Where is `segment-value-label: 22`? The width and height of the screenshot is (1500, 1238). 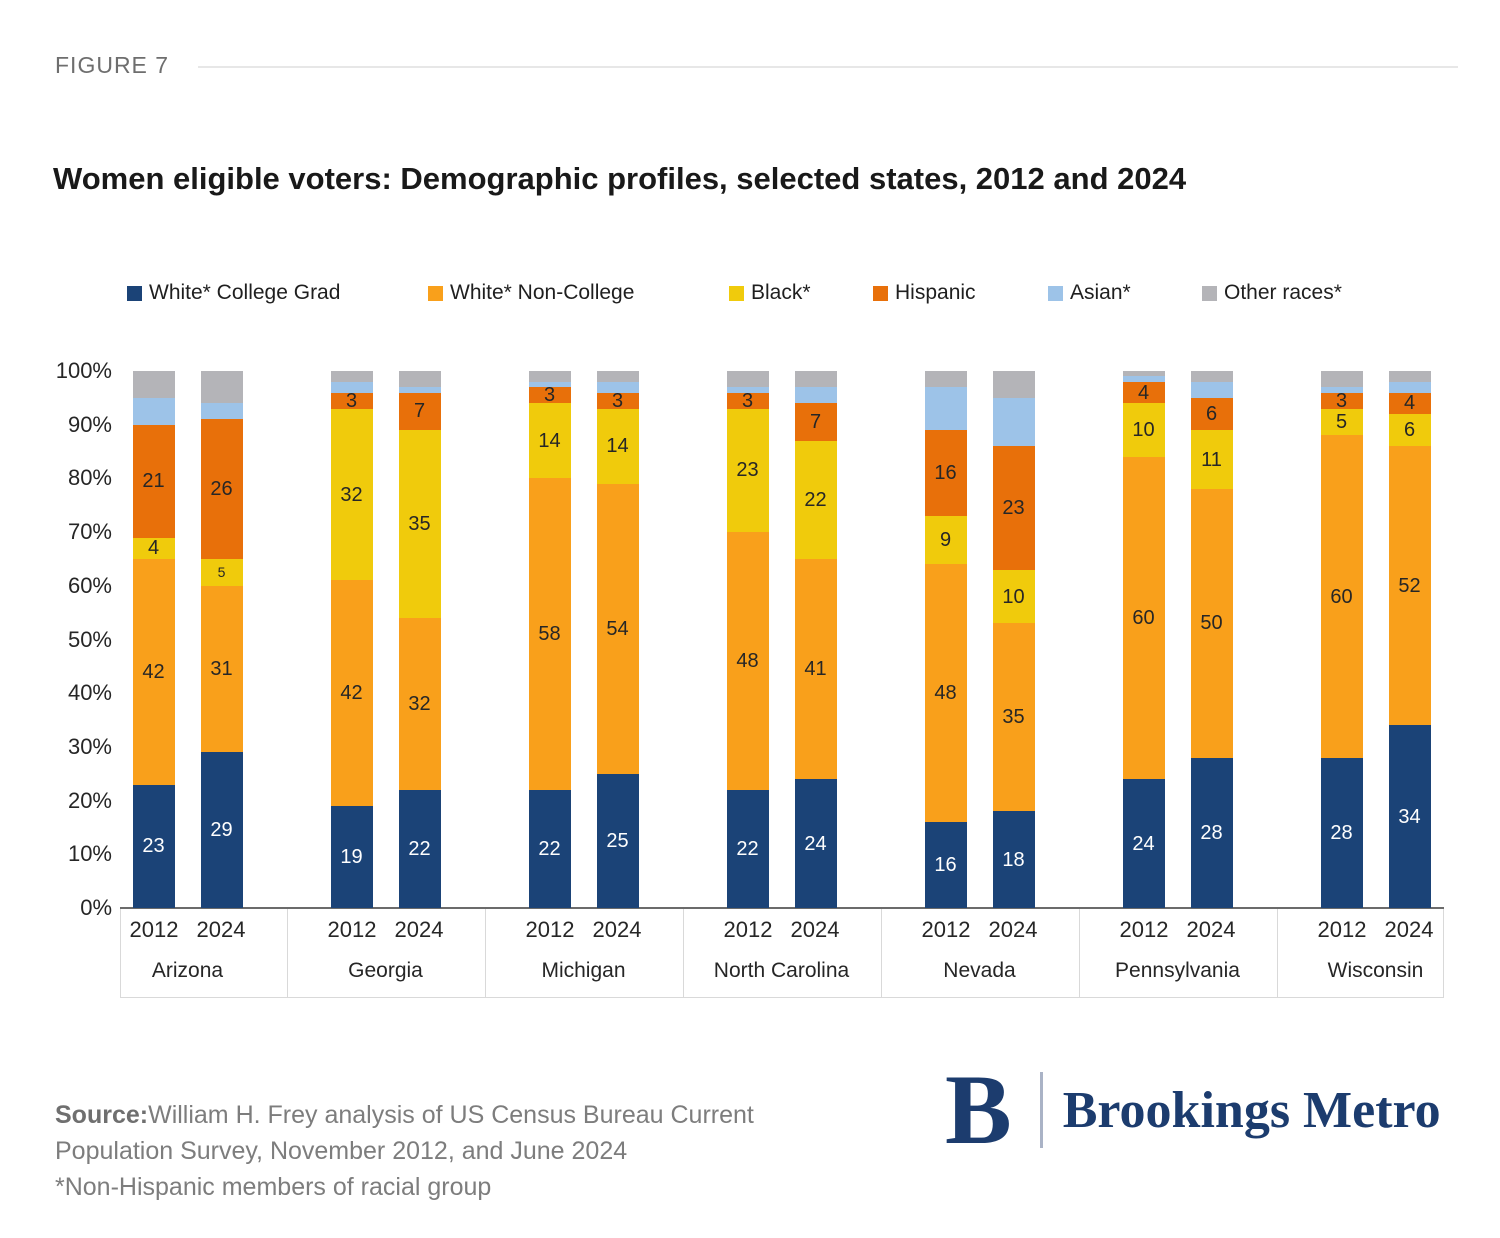
segment-value-label: 22 is located at coordinates (419, 848).